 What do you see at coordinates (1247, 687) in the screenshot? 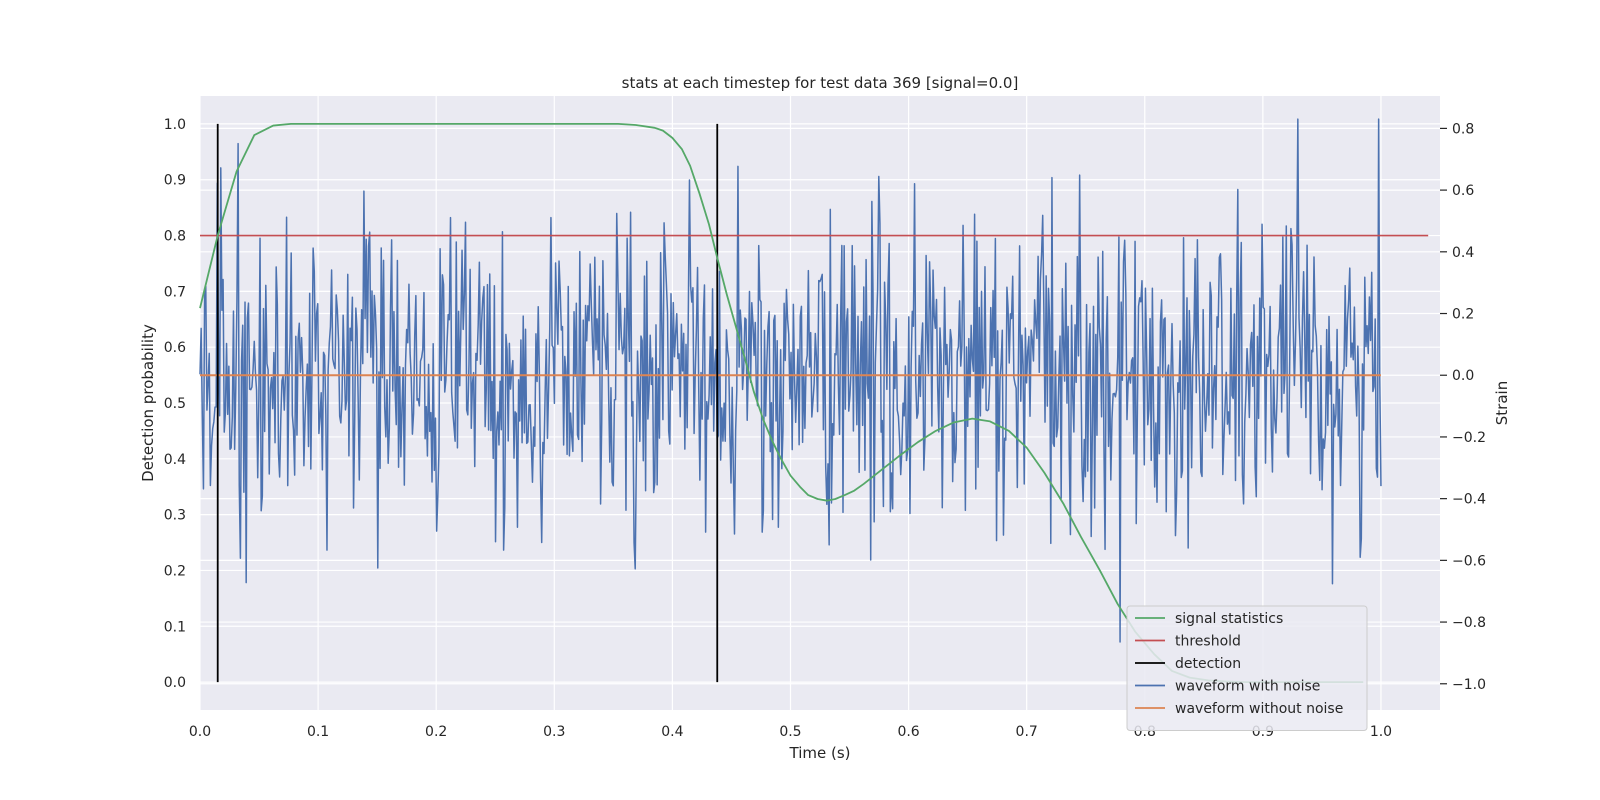
I see `legend-label-waveform-with-noise: waveform with noise` at bounding box center [1247, 687].